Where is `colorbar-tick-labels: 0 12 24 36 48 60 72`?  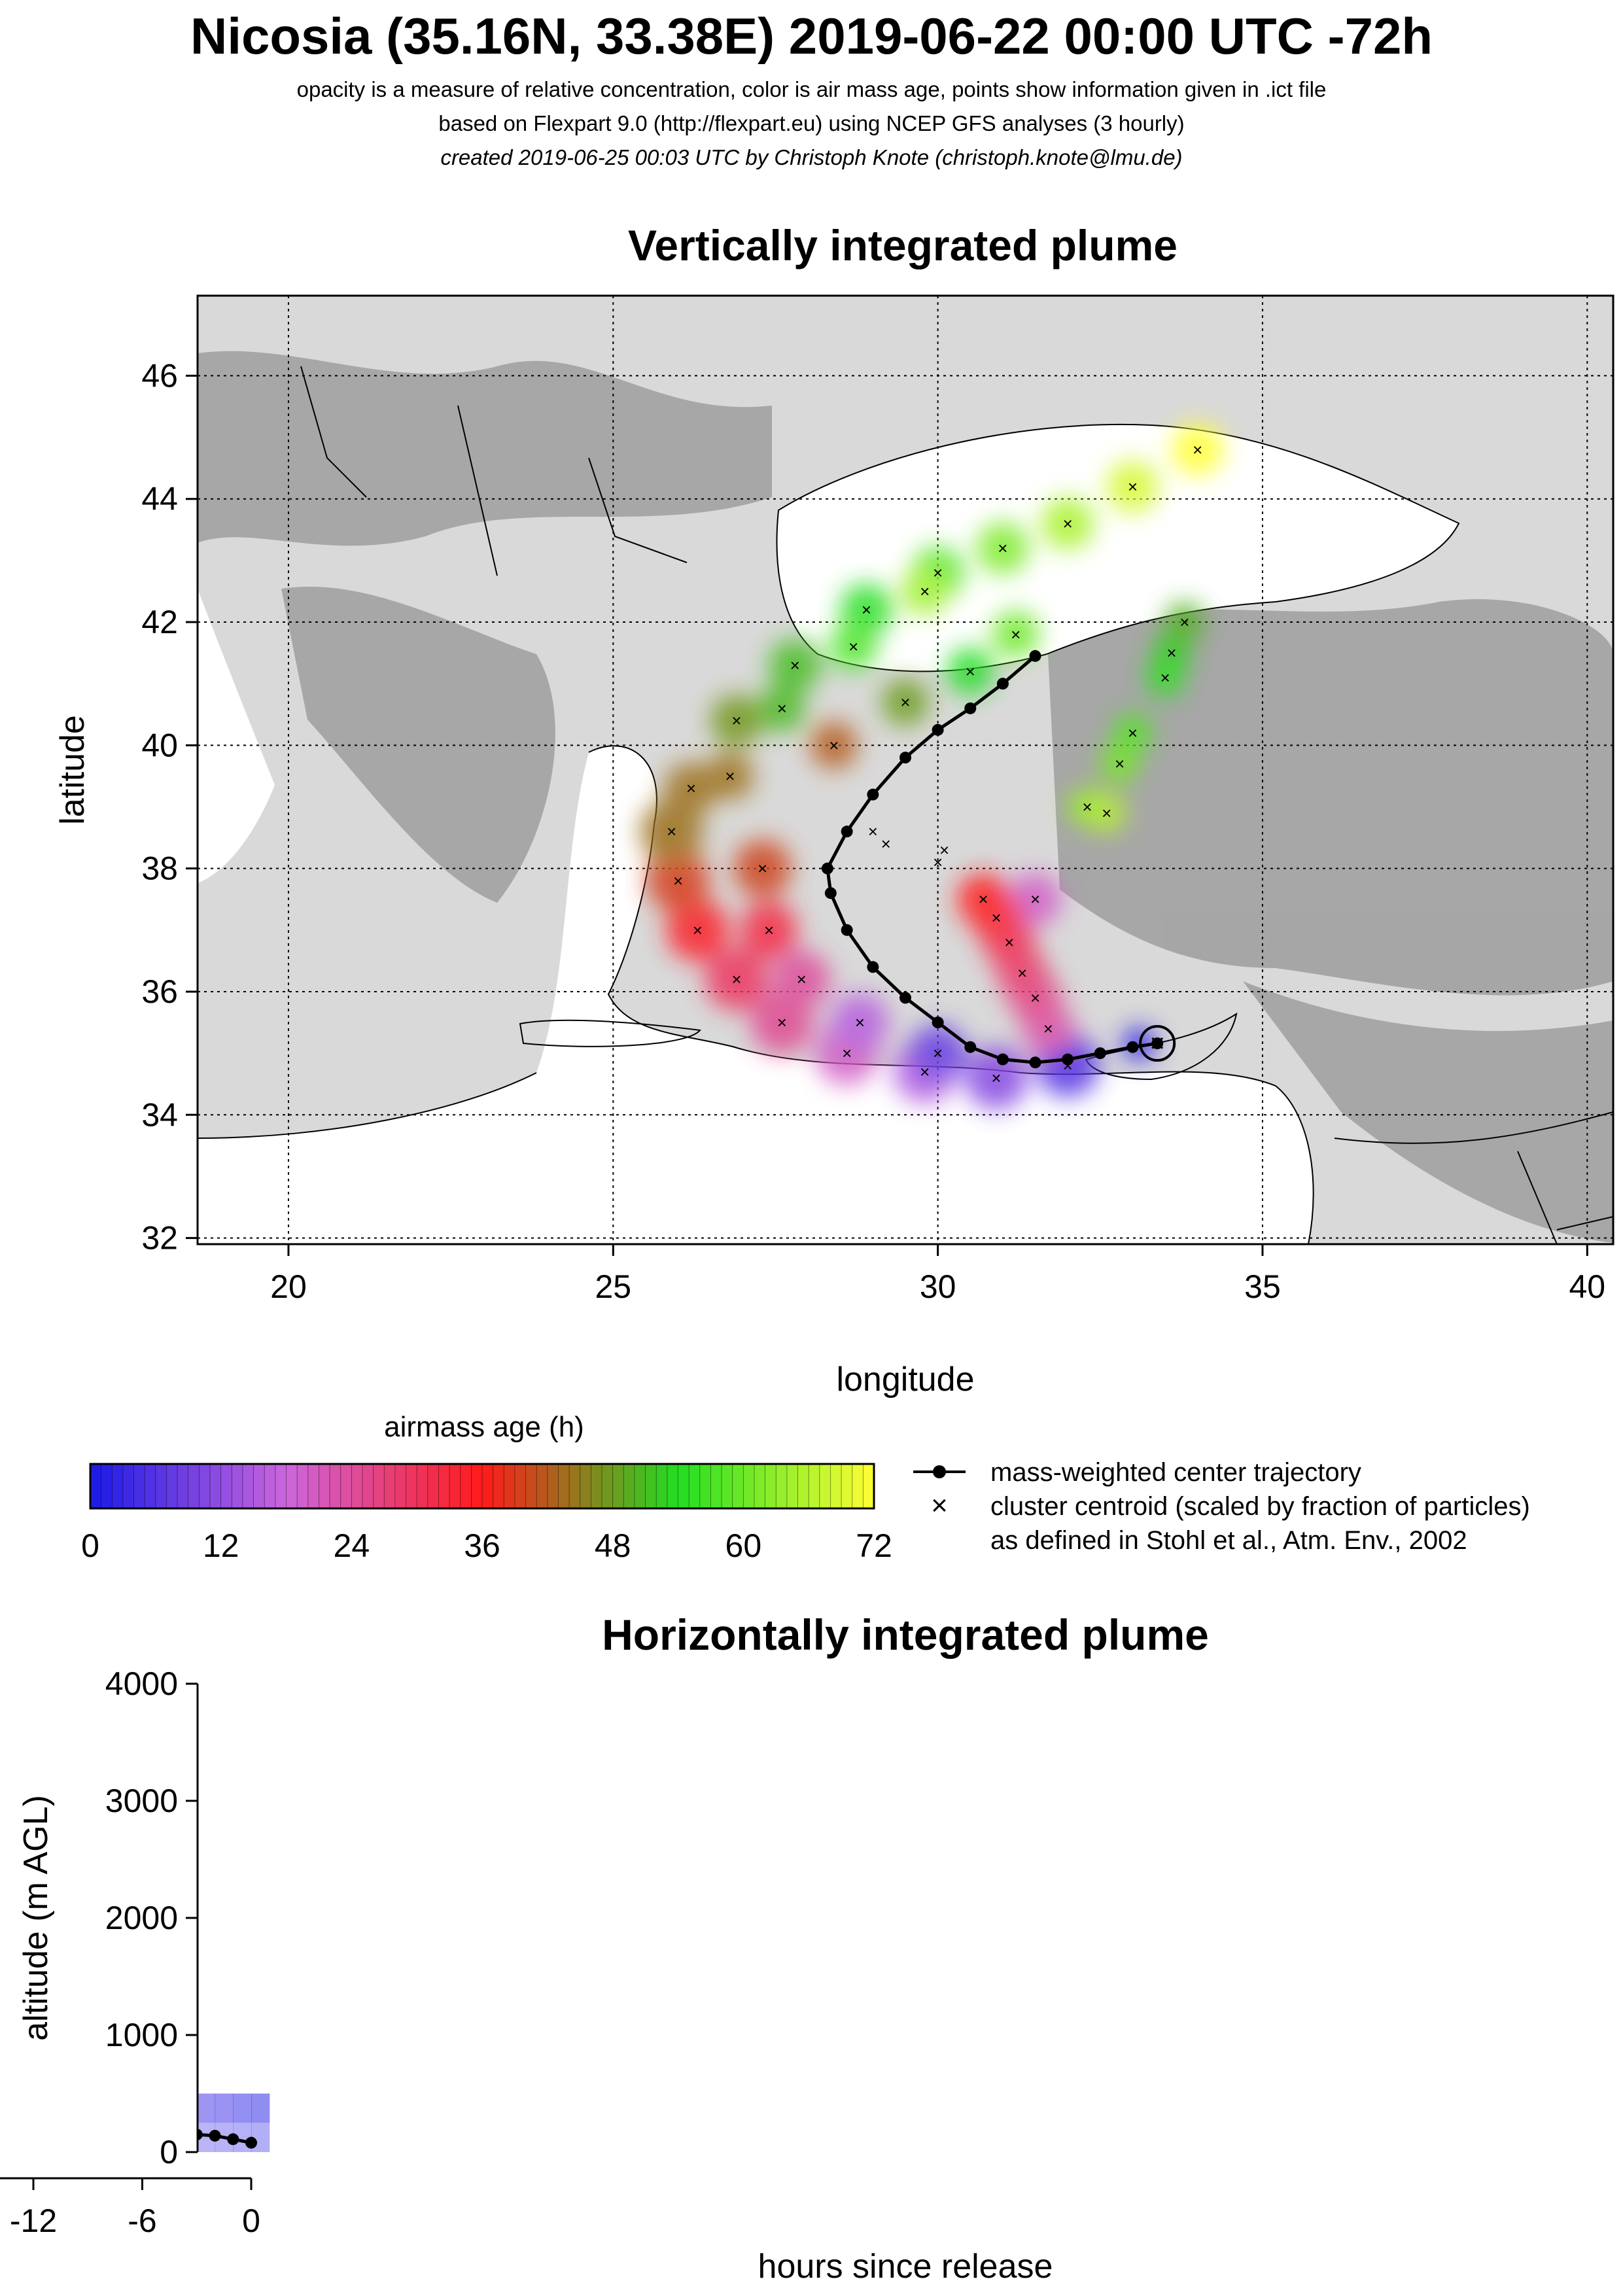 colorbar-tick-labels: 0 12 24 36 48 60 72 is located at coordinates (487, 1545).